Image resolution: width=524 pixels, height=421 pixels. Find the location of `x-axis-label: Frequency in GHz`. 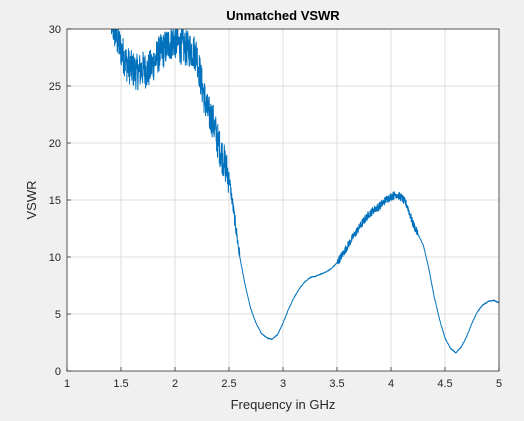

x-axis-label: Frequency in GHz is located at coordinates (283, 404).